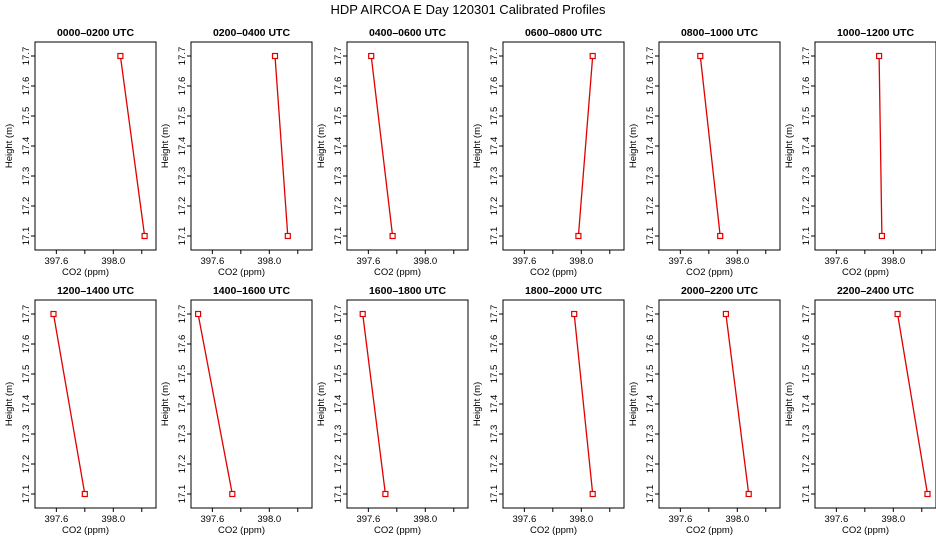  Describe the element at coordinates (95, 33) in the screenshot. I see `panel-title: 0000–0200 UTC` at that location.